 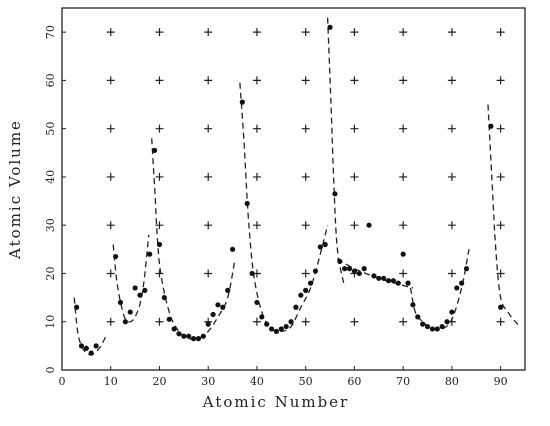 What do you see at coordinates (354, 271) in the screenshot?
I see `data-point-z60` at bounding box center [354, 271].